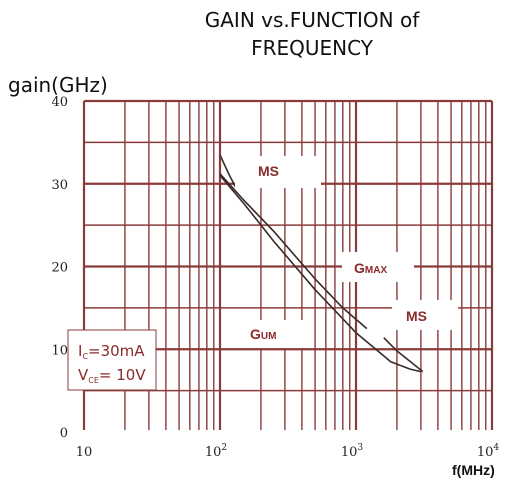  What do you see at coordinates (59, 102) in the screenshot?
I see `y-tick-label: 40` at bounding box center [59, 102].